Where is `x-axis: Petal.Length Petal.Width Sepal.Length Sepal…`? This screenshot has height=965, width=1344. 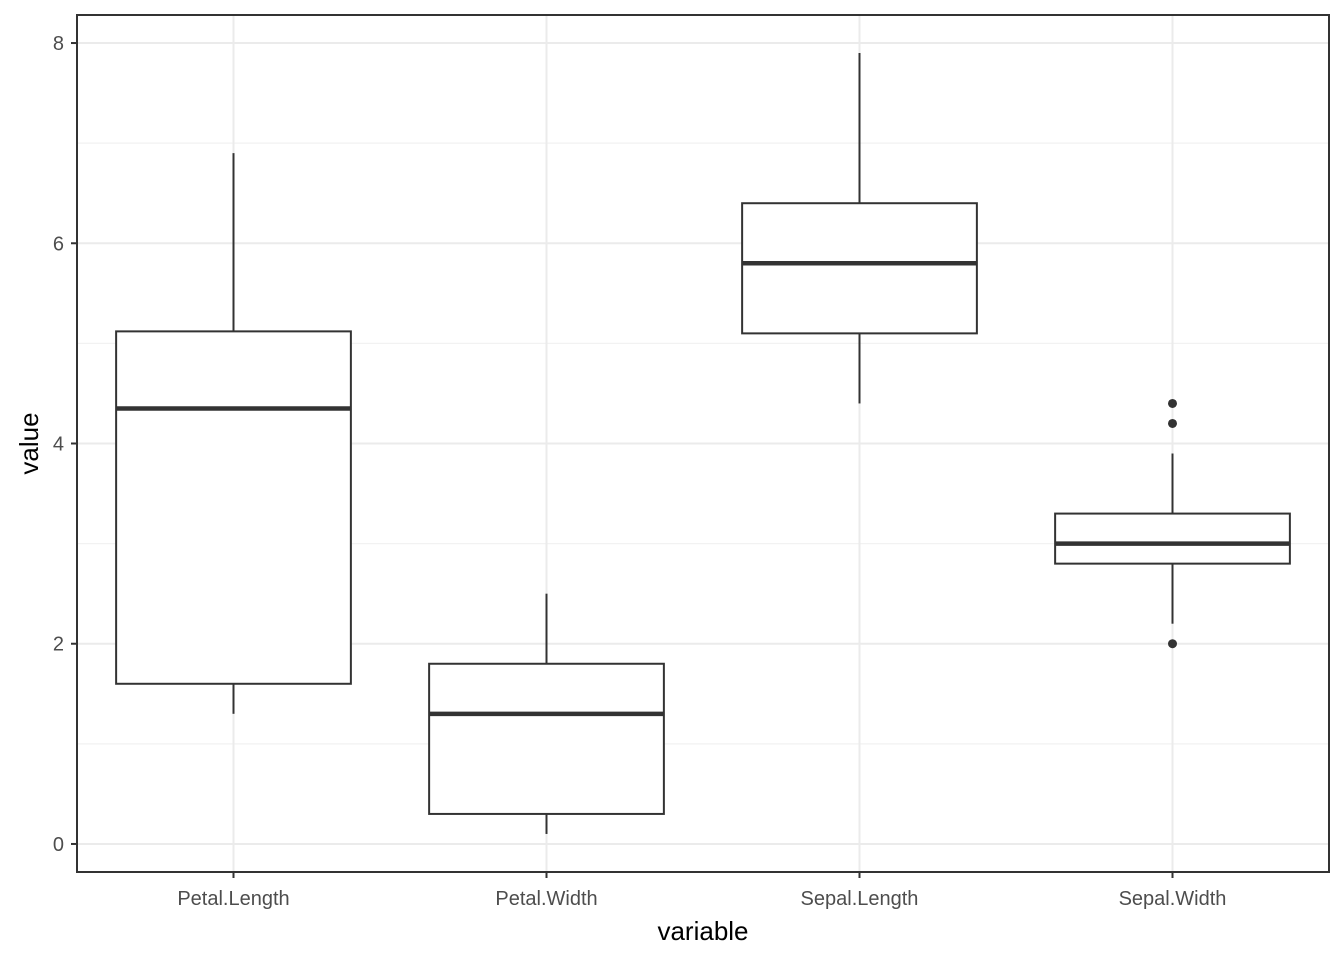 x-axis: Petal.Length Petal.Width Sepal.Length Sepal… is located at coordinates (701, 891).